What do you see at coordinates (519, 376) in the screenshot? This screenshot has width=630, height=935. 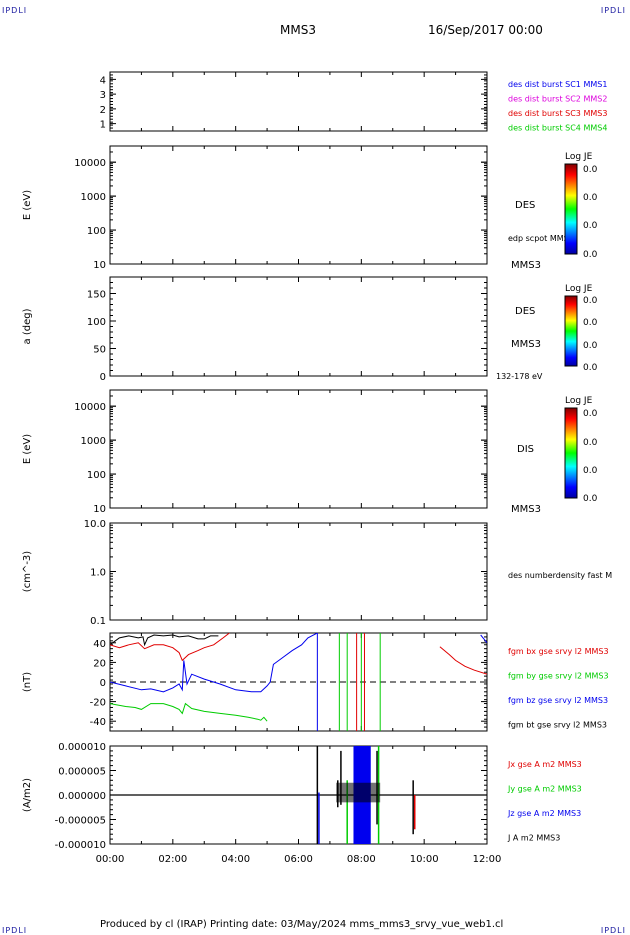 I see `panel-right-label: 132-178 eV` at bounding box center [519, 376].